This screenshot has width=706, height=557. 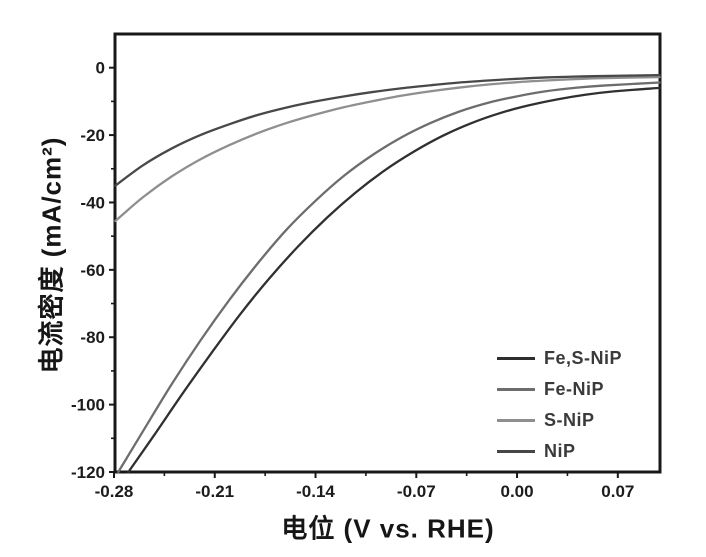 I want to click on legend-item-fe-s-nip: Fe,S-NiP, so click(x=559, y=358).